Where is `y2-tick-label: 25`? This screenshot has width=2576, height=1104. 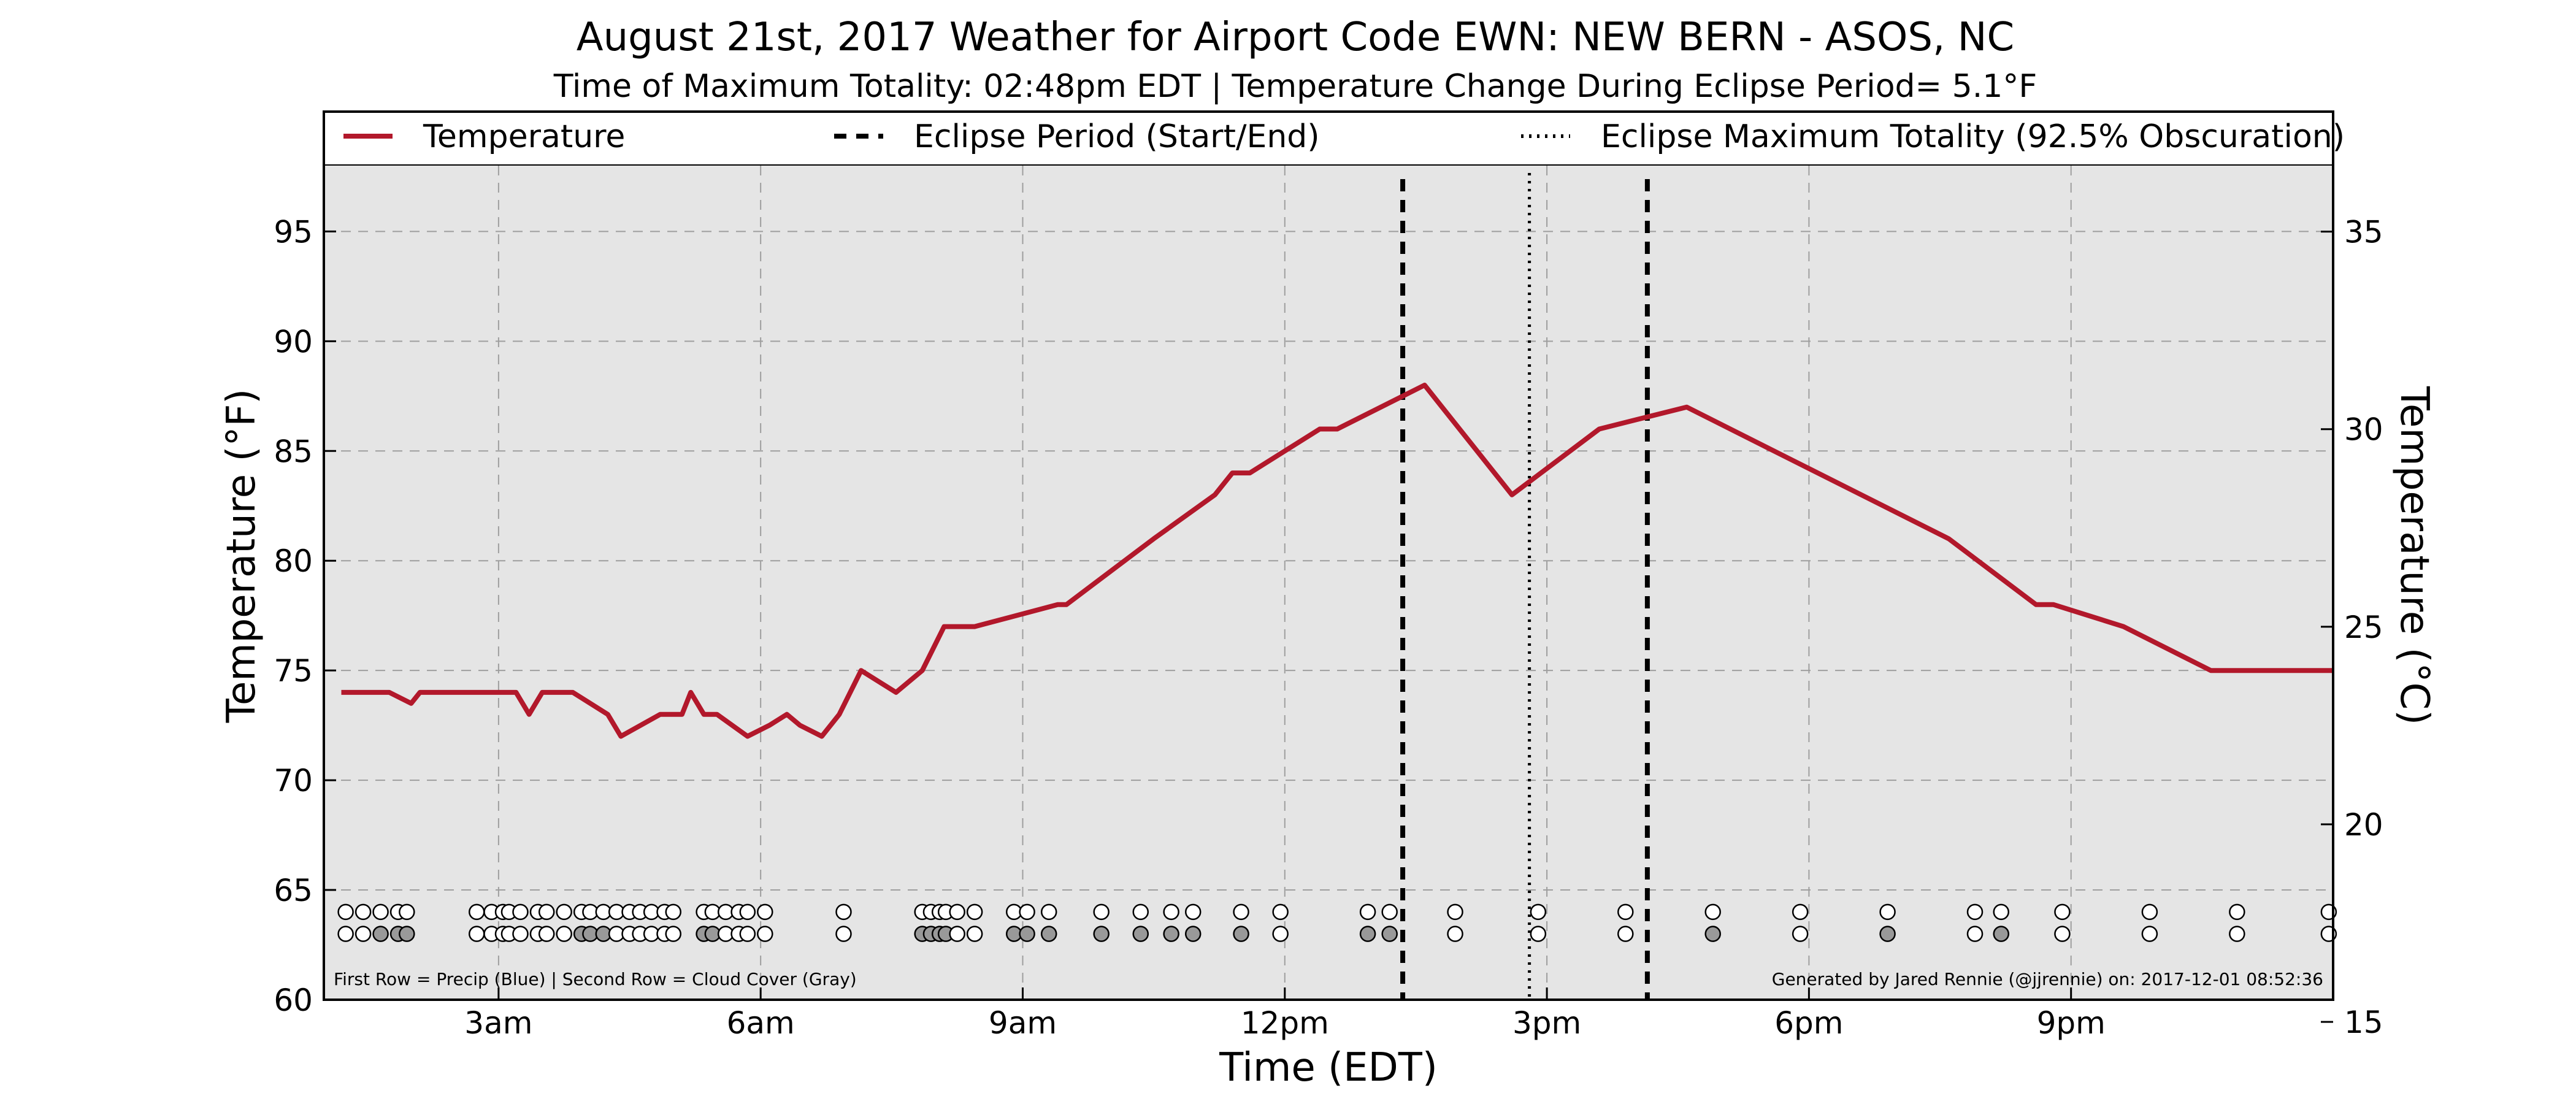
y2-tick-label: 25 is located at coordinates (2363, 627).